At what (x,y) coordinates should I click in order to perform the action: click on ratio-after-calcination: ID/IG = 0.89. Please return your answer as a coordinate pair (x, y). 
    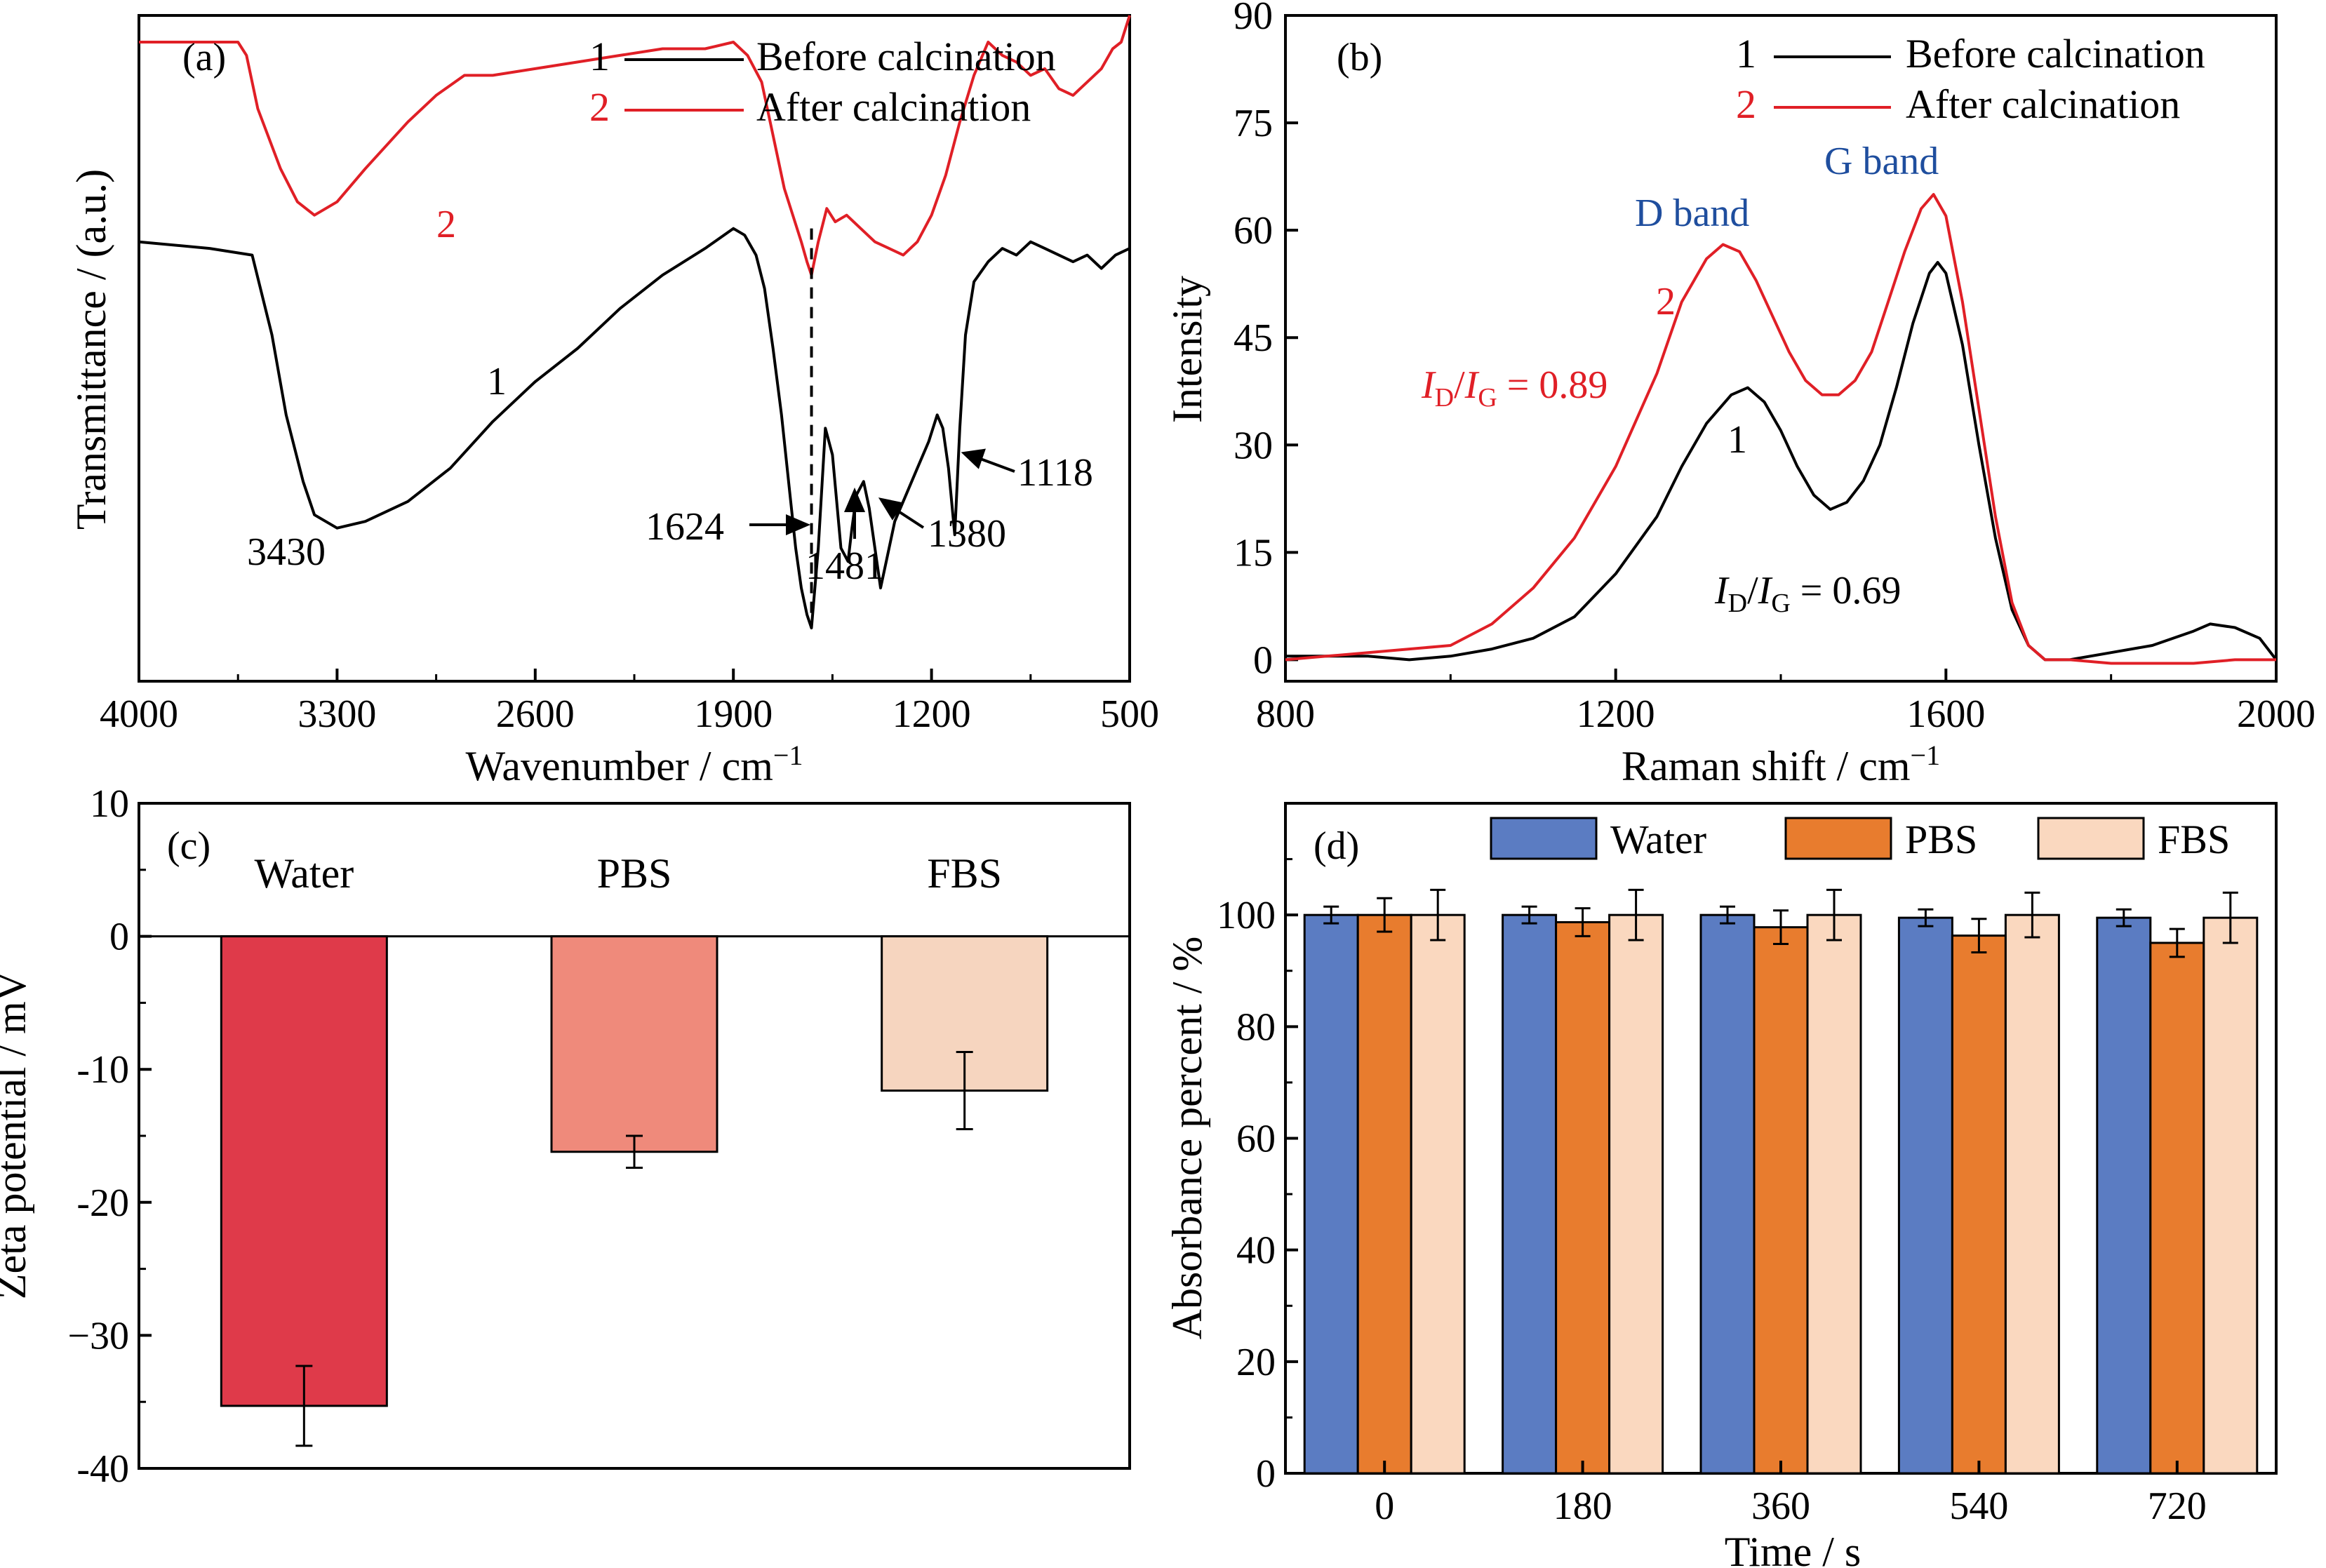
    Looking at the image, I should click on (1514, 388).